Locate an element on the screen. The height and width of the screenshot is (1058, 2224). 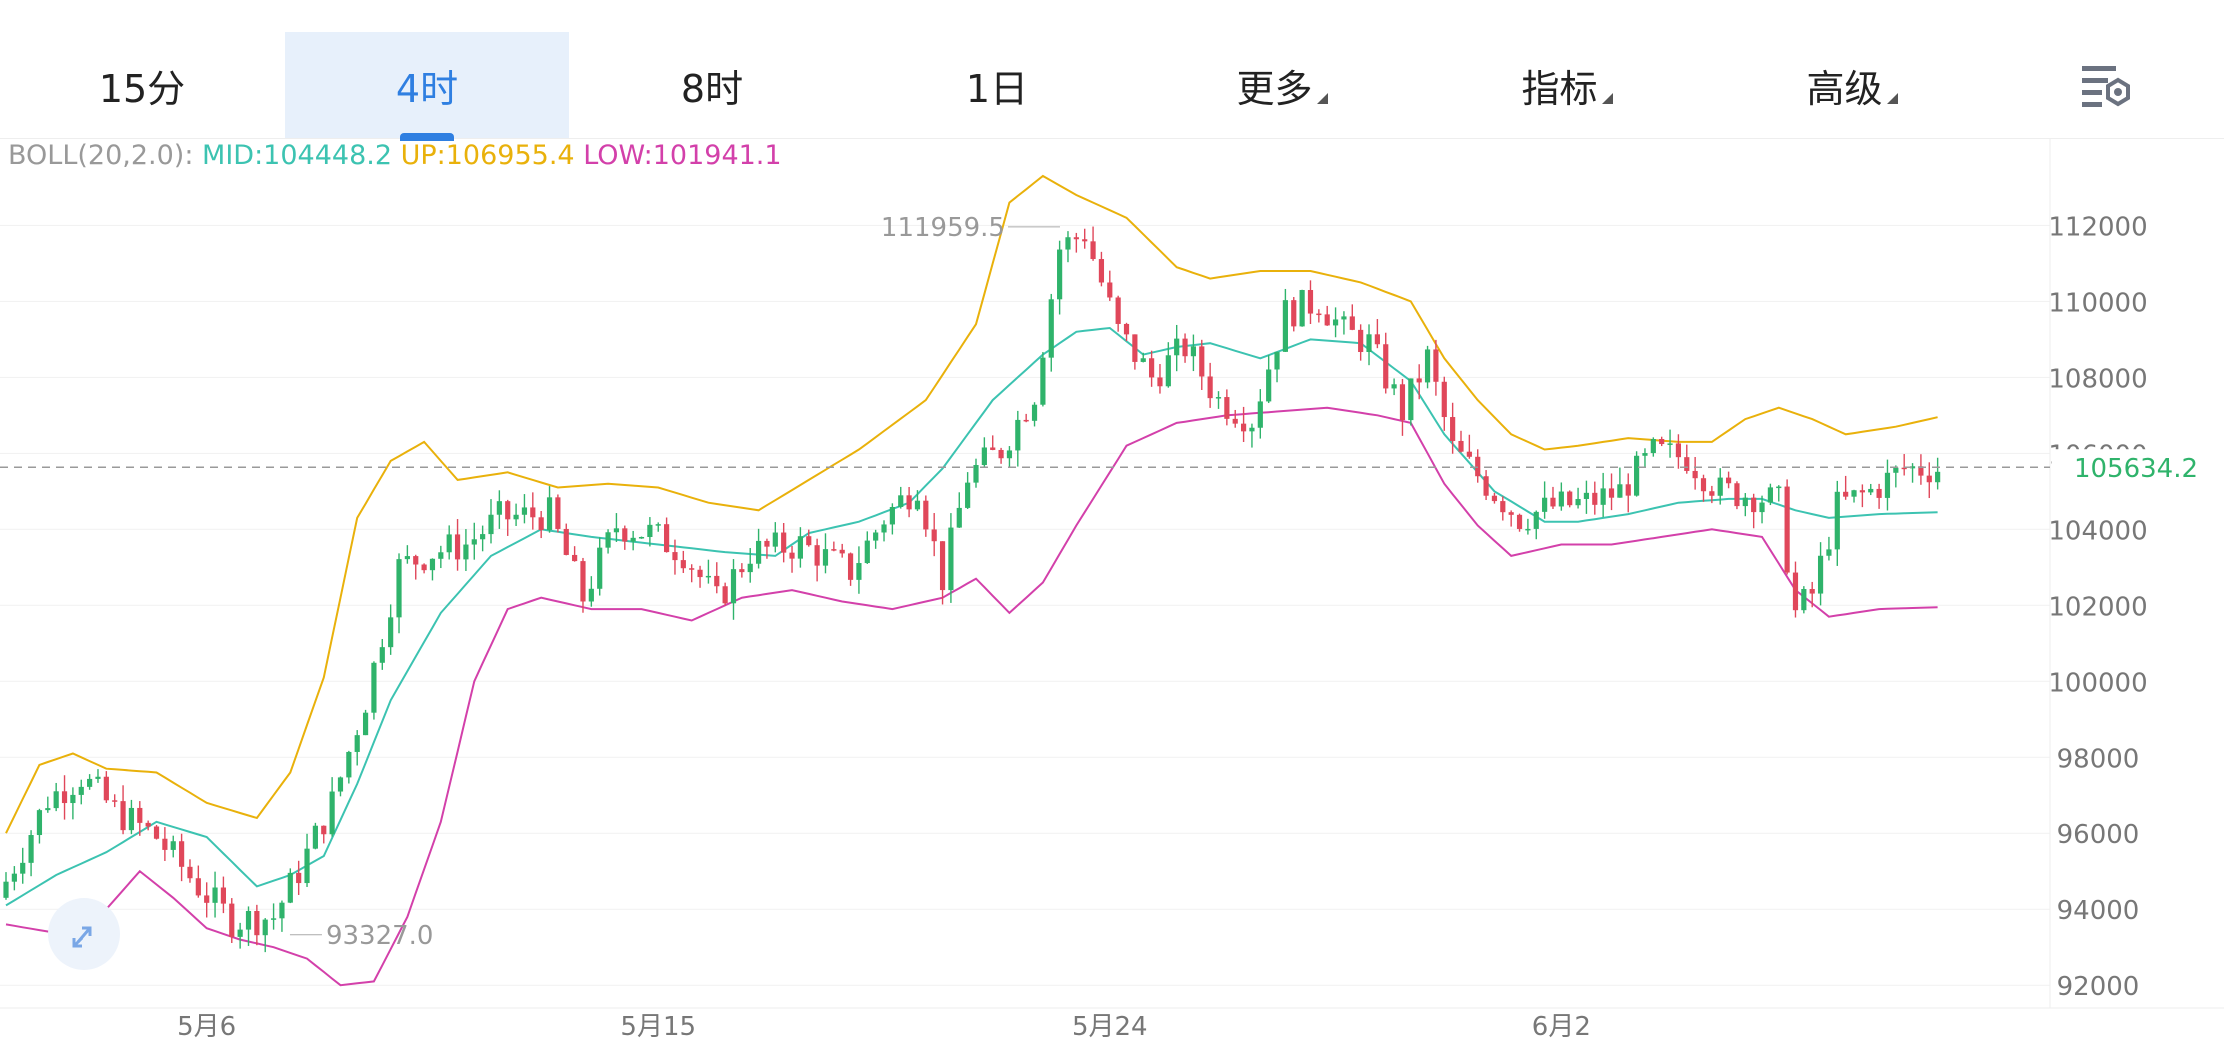
timeframe-tabs: 15分 4时 8时 1日 更多 指标 高级 is located at coordinates (1112, 69).